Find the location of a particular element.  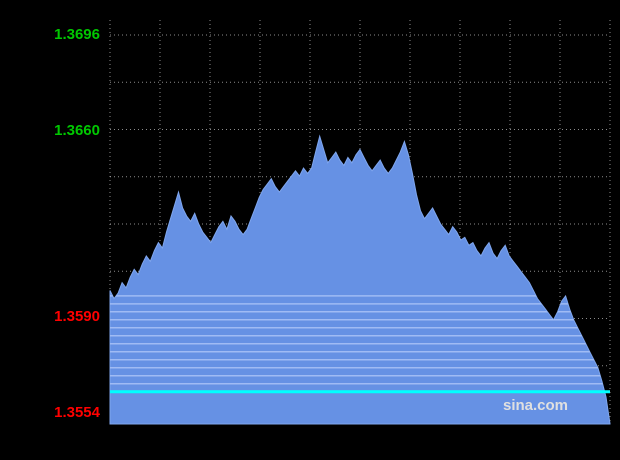

y-axis-label-lower: 1.3590 is located at coordinates (77, 316).